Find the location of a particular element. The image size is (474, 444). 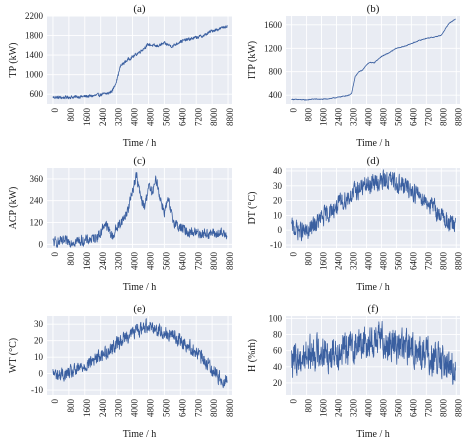

y-tick-label: 1800 is located at coordinates (34, 36).